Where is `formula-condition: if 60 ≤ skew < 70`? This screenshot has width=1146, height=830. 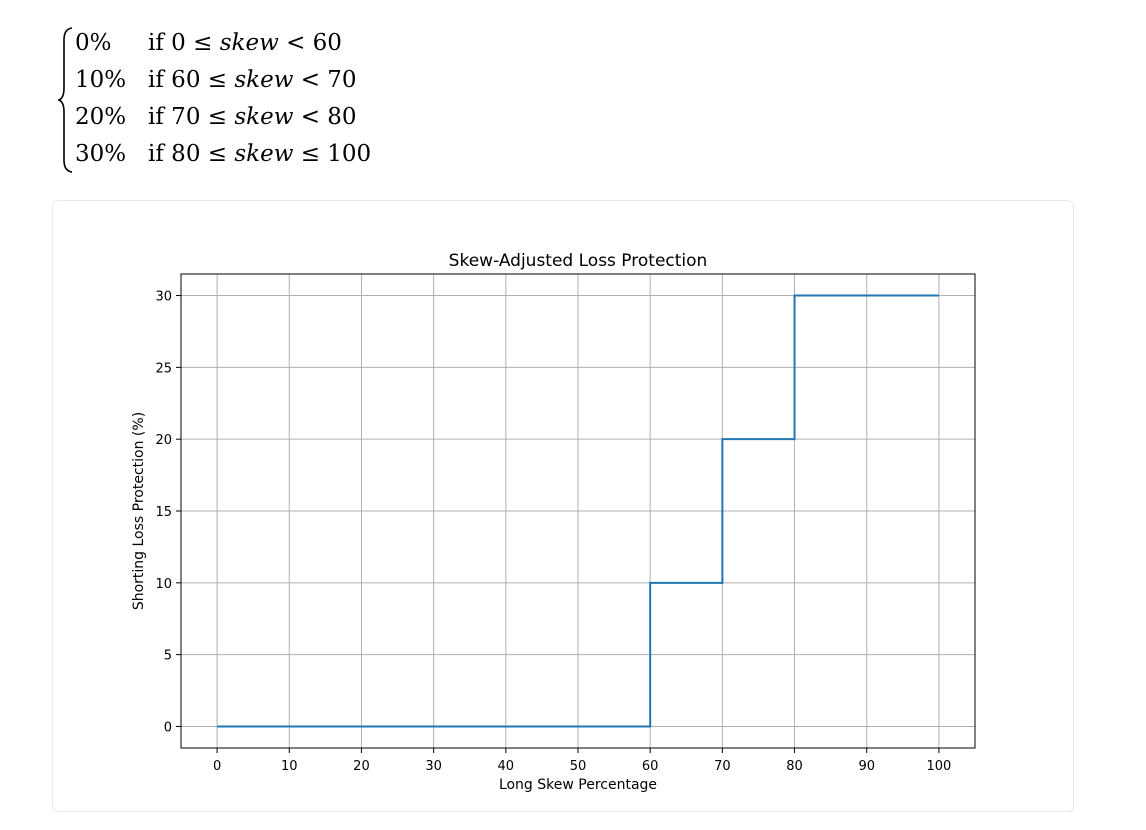
formula-condition: if 60 ≤ skew < 70 is located at coordinates (252, 80).